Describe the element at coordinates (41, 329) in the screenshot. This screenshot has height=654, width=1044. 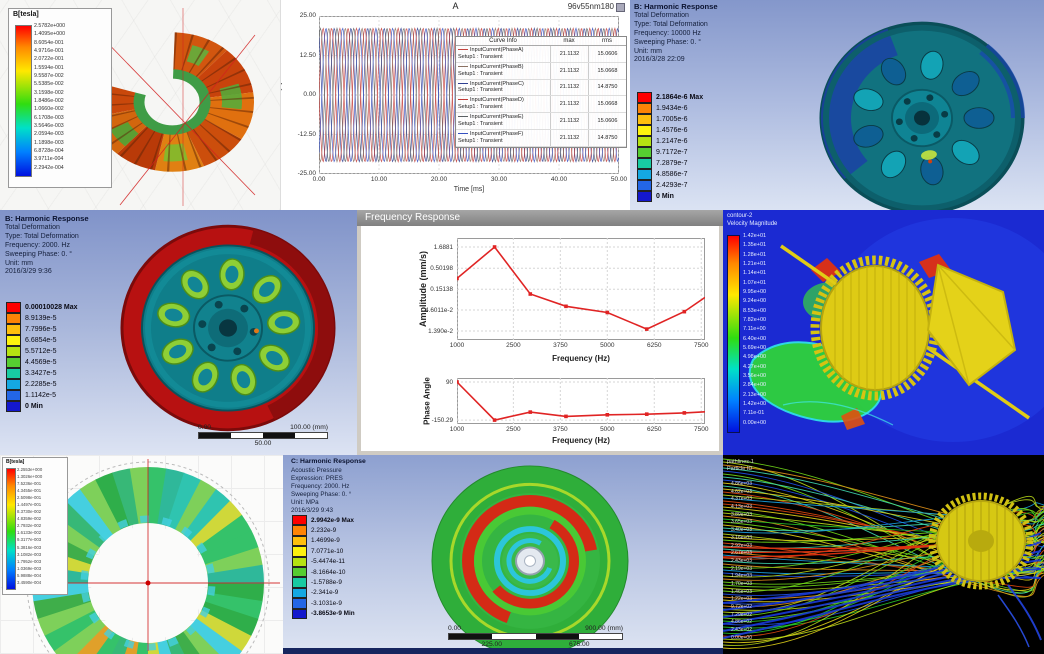
I see `legend-value: 7.7996e-5` at that location.